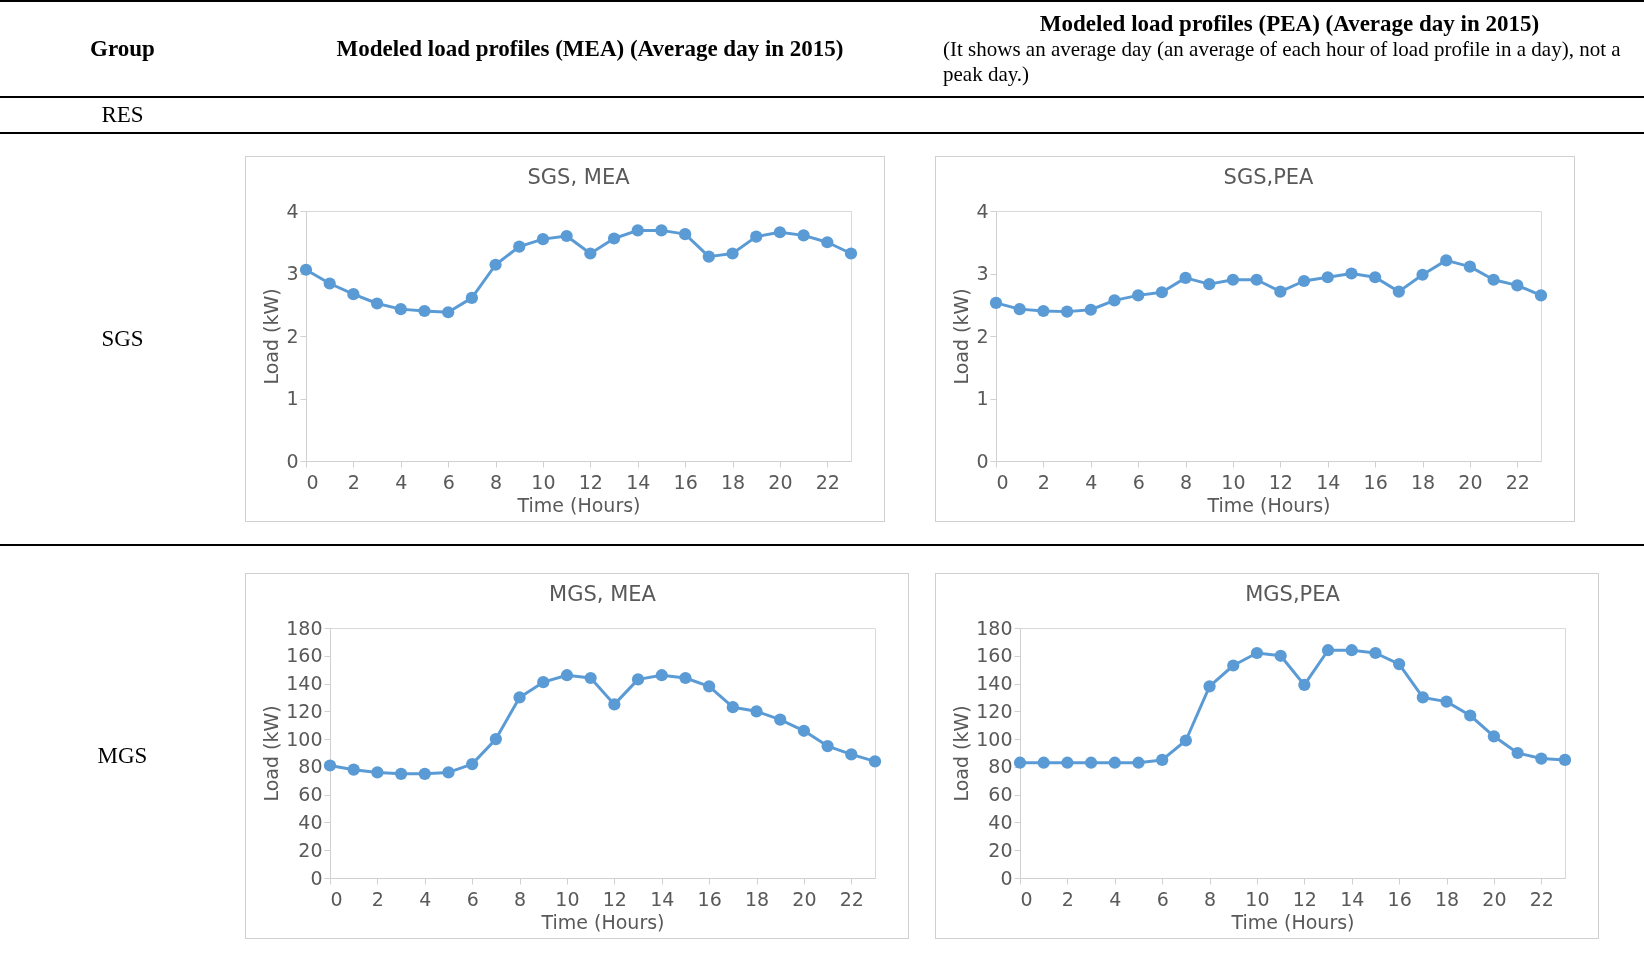 Image resolution: width=1644 pixels, height=968 pixels. What do you see at coordinates (579, 177) in the screenshot?
I see `chart-title: SGS, MEA` at bounding box center [579, 177].